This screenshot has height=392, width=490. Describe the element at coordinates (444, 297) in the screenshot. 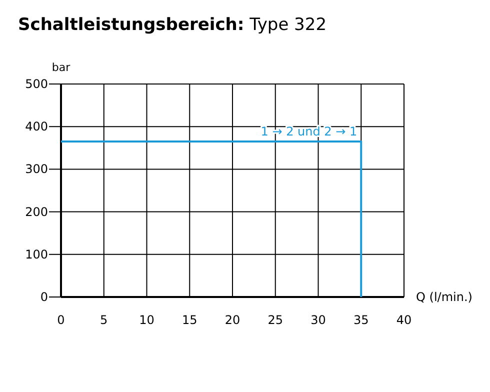

I see `x-axis-title: Q (l/min.)` at that location.